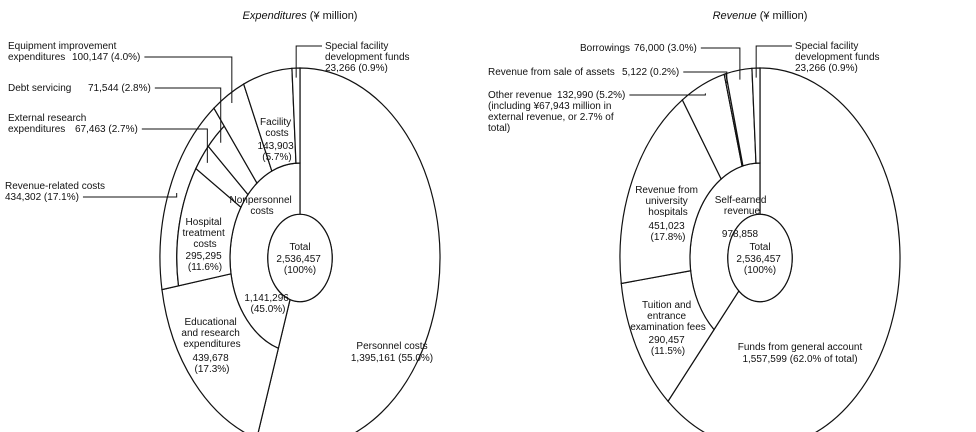  I want to click on title: Expenditures, so click(275, 16).